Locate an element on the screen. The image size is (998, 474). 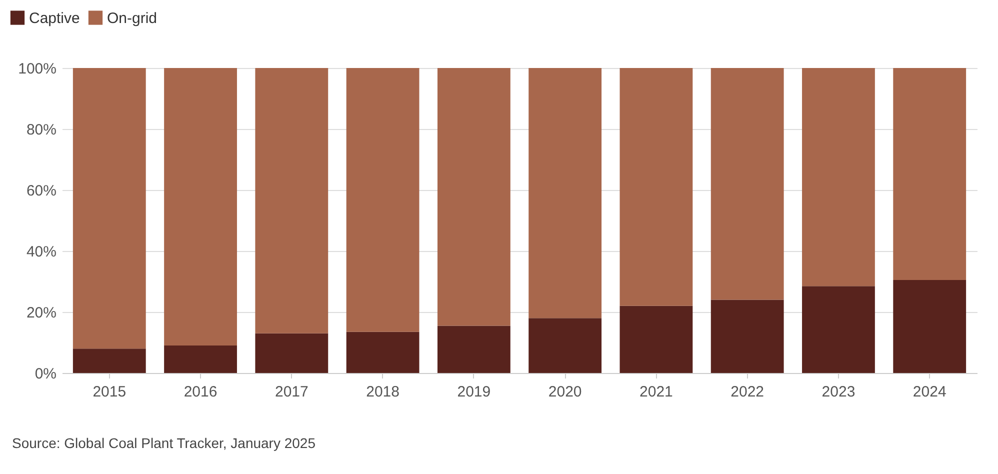
y-tick-label: 80% is located at coordinates (41, 130).